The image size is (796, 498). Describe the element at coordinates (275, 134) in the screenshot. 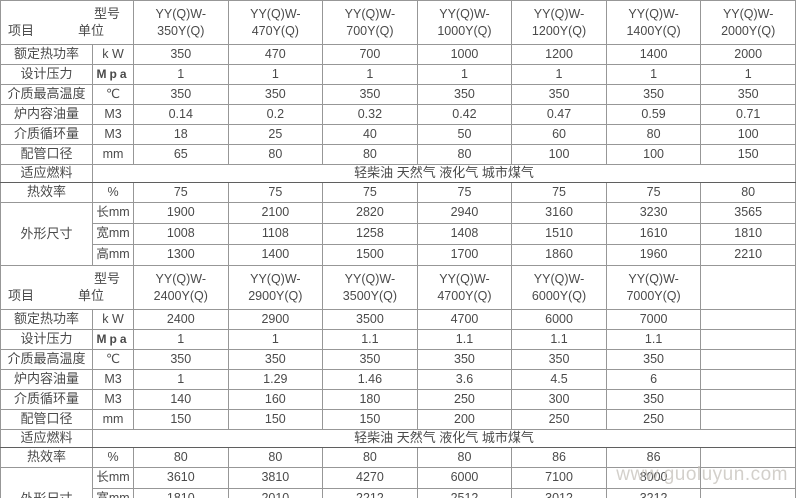

I see `value-cell: 25` at that location.